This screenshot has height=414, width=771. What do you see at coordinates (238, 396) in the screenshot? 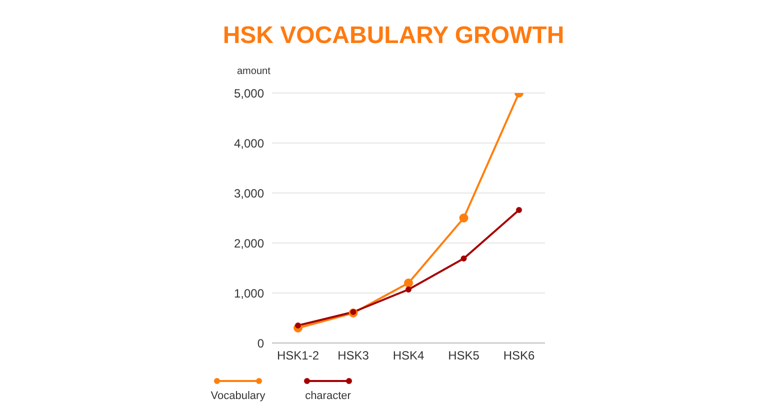
I see `legend-label: Vocabulary` at bounding box center [238, 396].